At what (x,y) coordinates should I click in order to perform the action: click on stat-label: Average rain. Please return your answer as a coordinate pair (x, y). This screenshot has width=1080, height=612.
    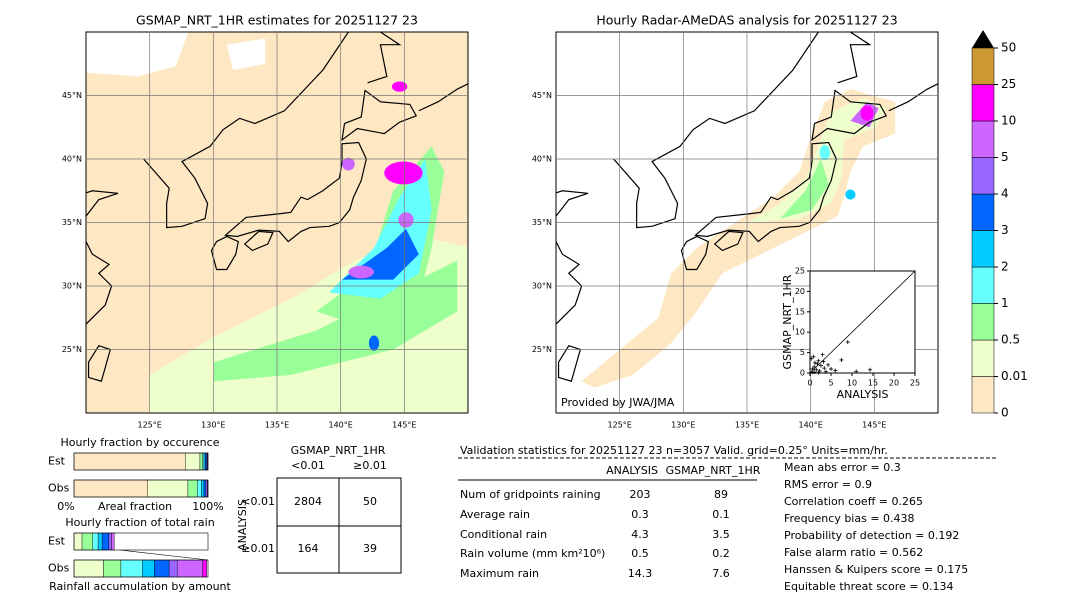
    Looking at the image, I should click on (495, 514).